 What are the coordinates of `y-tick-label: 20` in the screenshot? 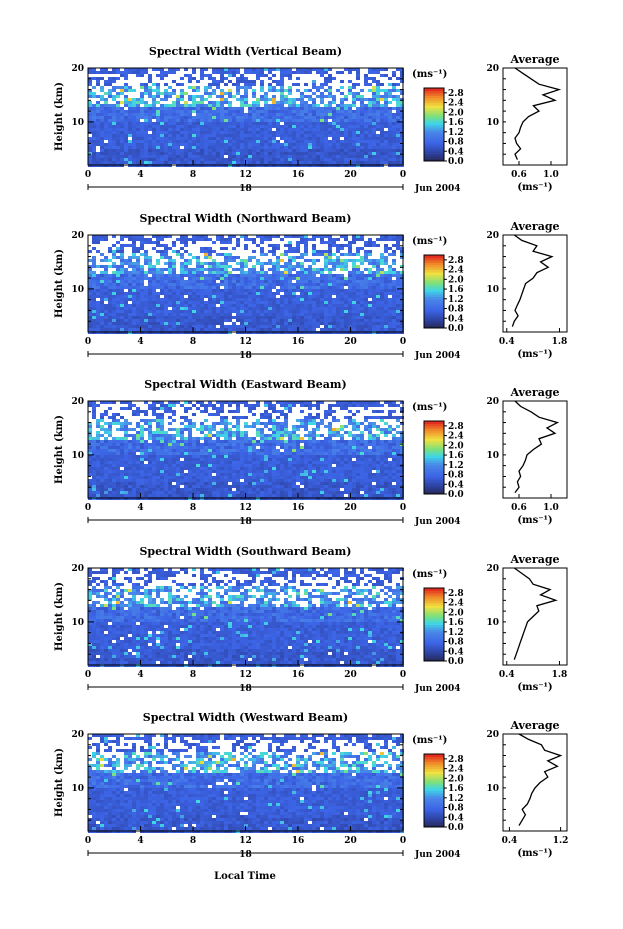 It's located at (77, 236).